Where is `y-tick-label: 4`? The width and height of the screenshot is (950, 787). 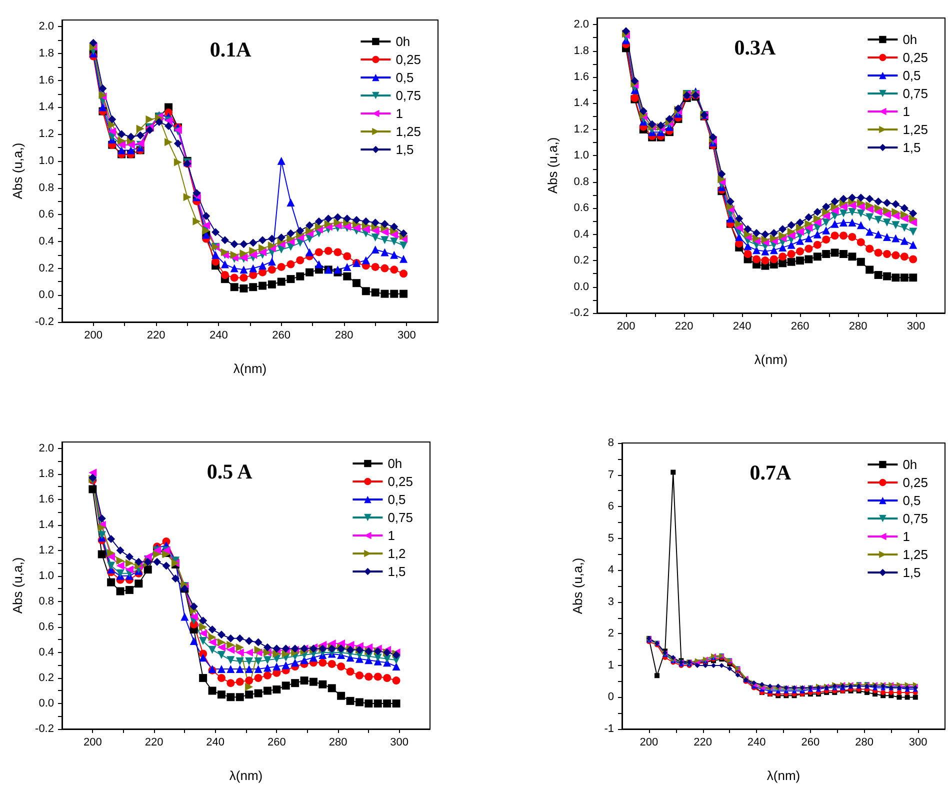
y-tick-label: 4 is located at coordinates (611, 570).